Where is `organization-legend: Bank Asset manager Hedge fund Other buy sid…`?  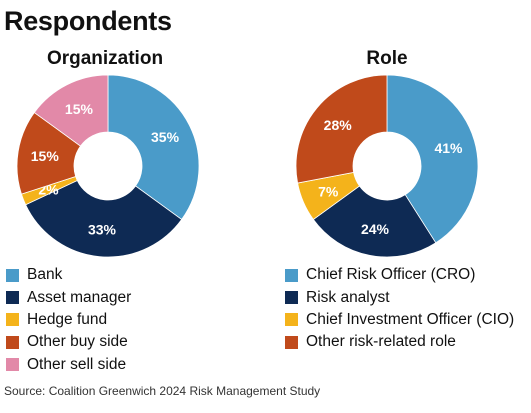
organization-legend: Bank Asset manager Hedge fund Other buy sid… is located at coordinates (68, 320).